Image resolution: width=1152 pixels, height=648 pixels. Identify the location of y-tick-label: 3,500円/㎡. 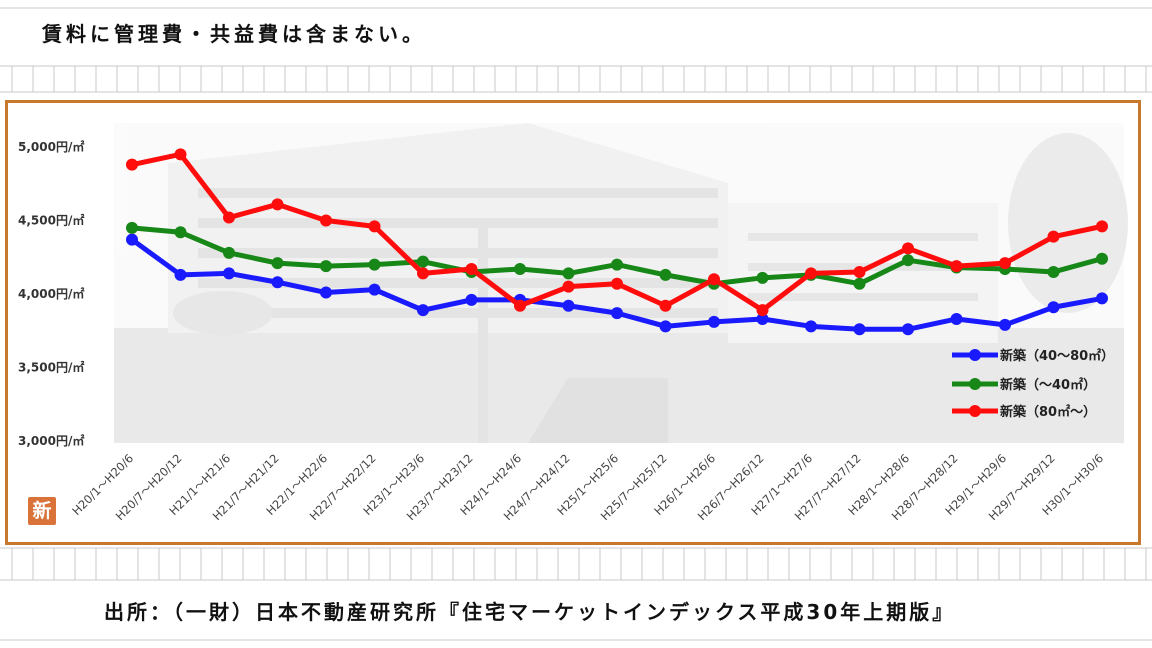
(51, 367).